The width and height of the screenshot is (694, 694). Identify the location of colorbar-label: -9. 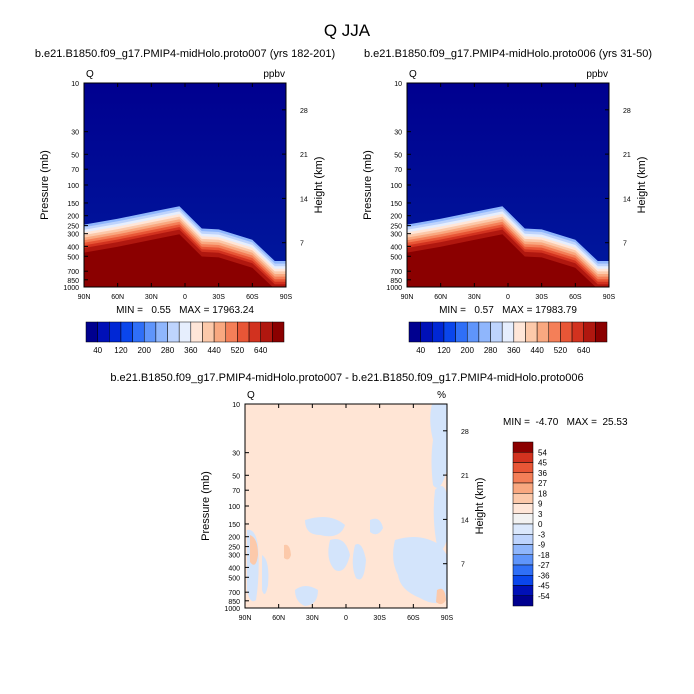
(542, 545).